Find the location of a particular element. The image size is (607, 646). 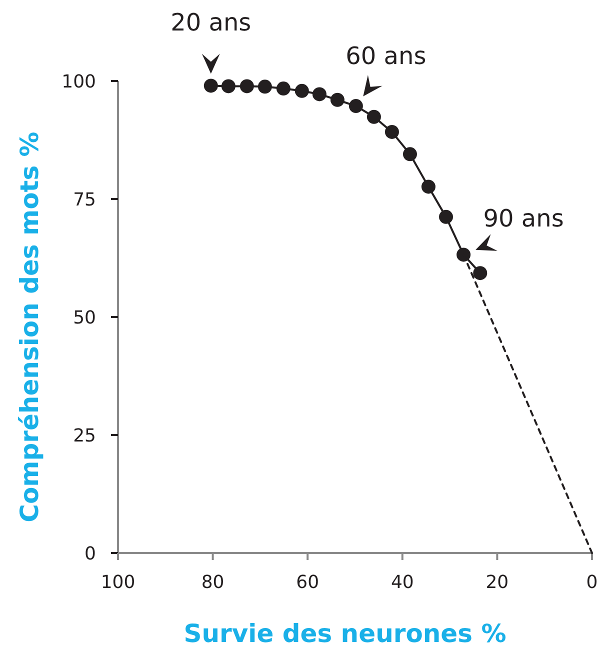

y-tick-label: 0 is located at coordinates (90, 553).